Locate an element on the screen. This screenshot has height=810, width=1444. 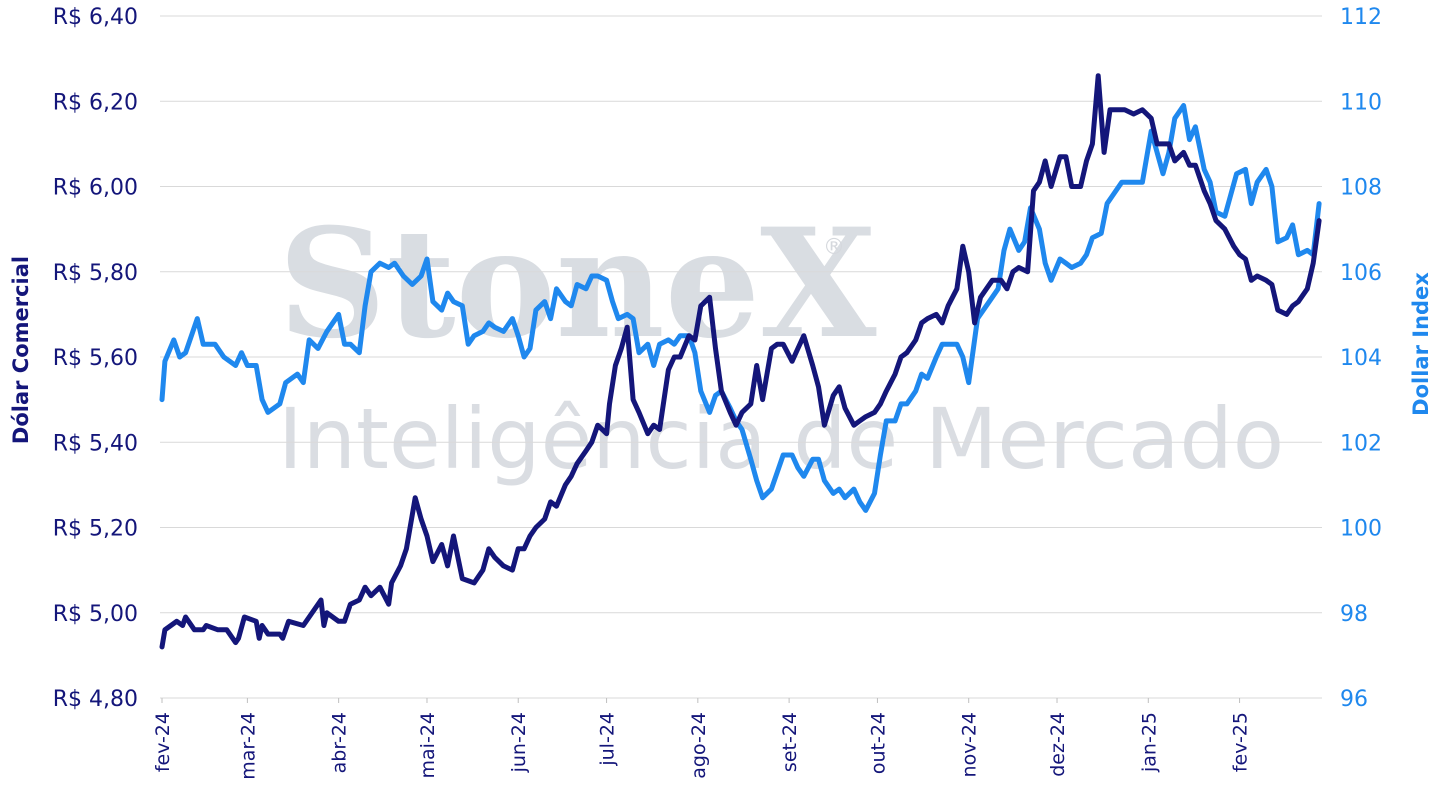
x-tick-label: jun-24 is located at coordinates (519, 742).